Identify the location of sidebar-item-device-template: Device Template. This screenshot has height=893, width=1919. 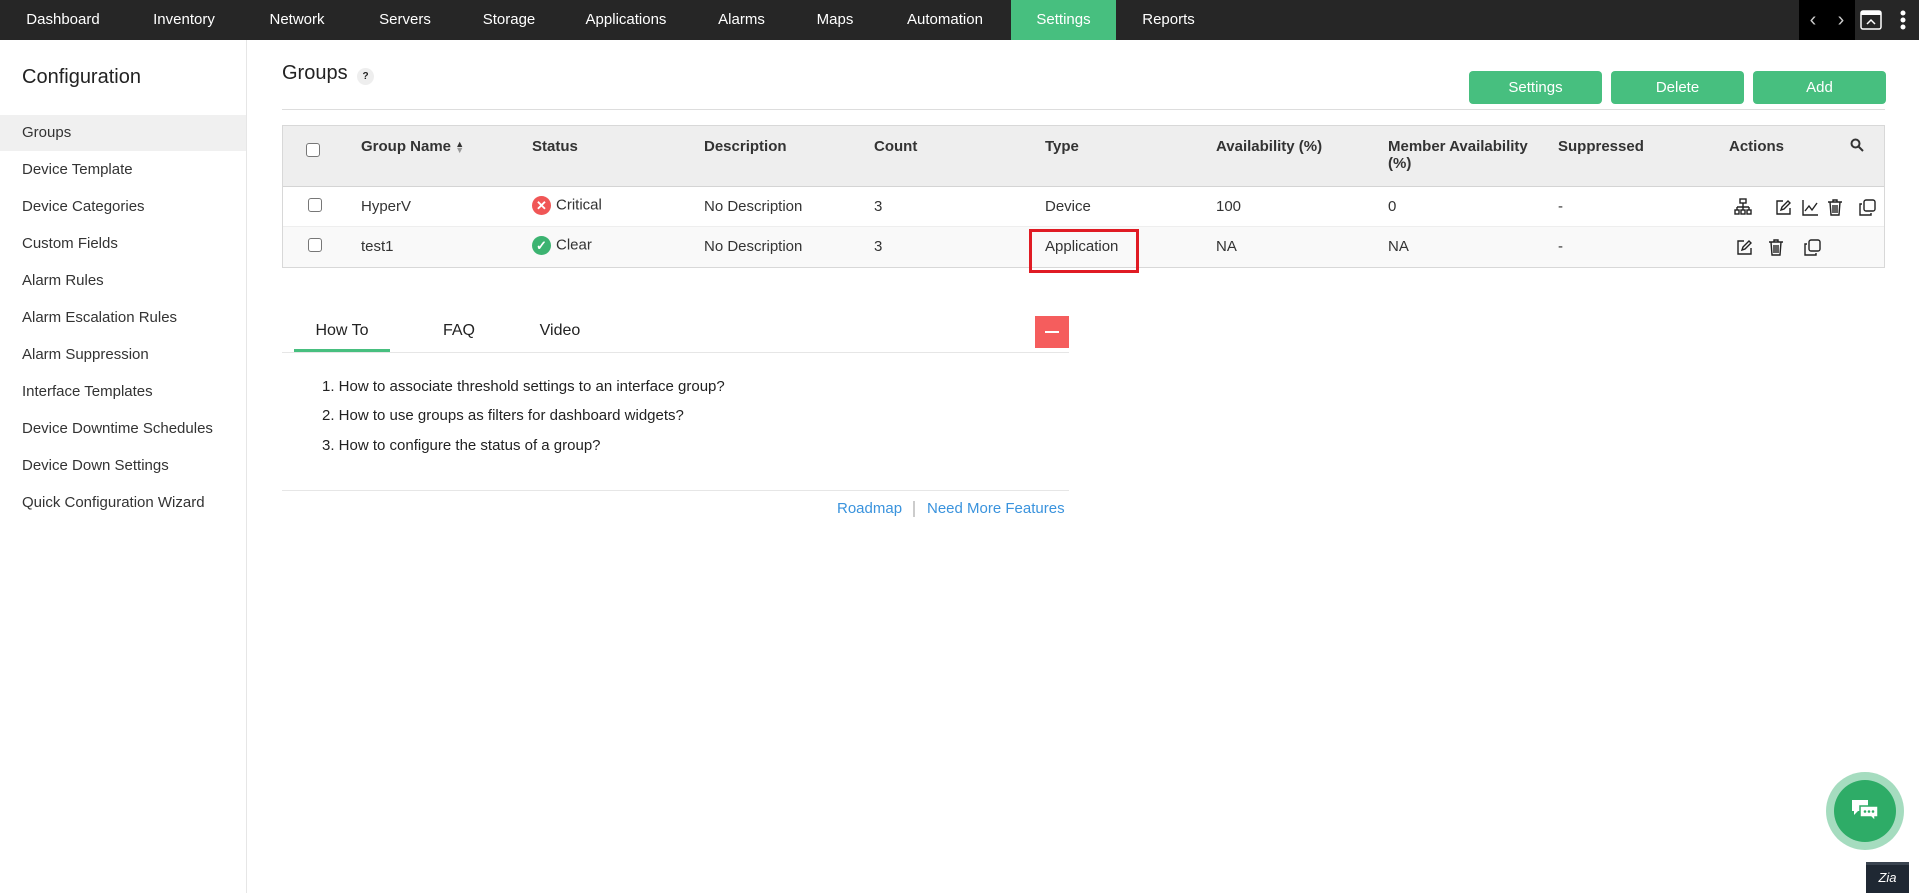
(77, 169).